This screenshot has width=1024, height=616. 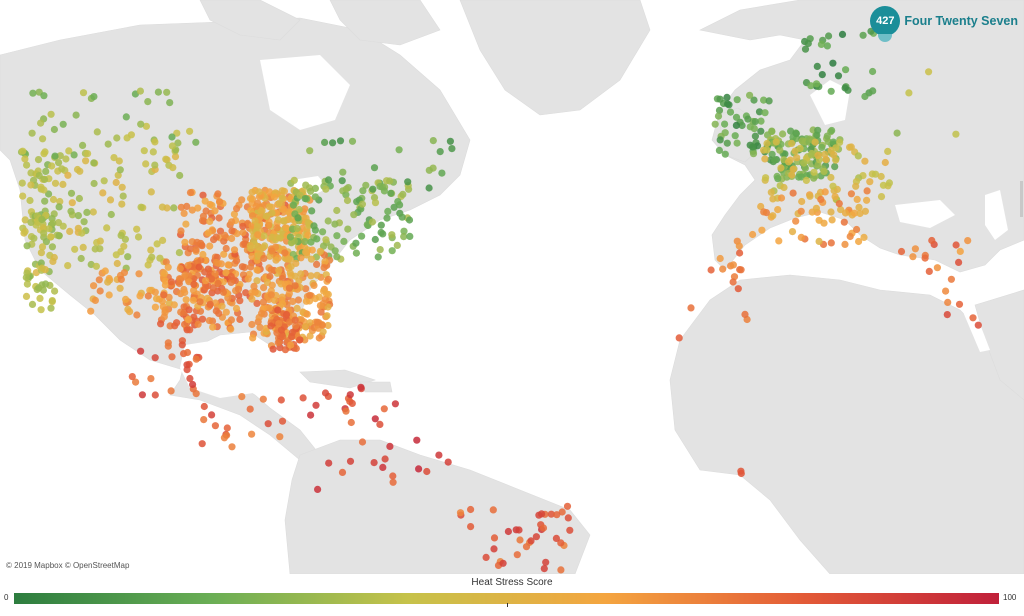 I want to click on heat-stress-point-middle-east, so click(x=978, y=325).